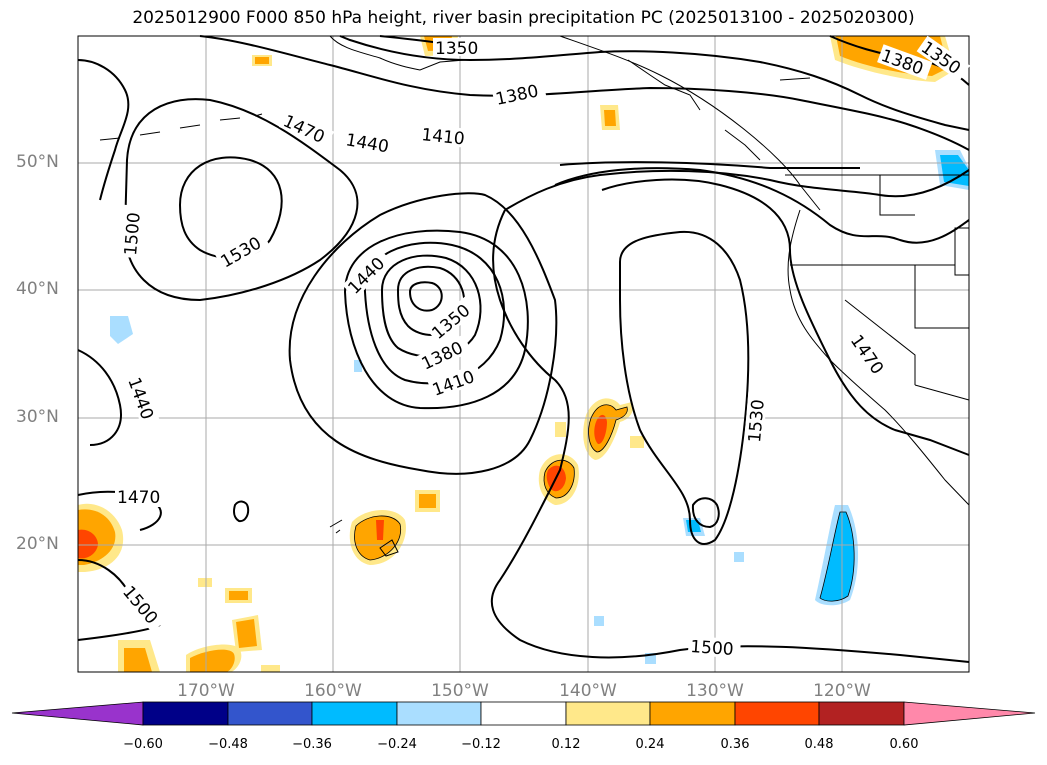 The width and height of the screenshot is (1047, 765). I want to click on lon-label-130w: 130°W, so click(715, 691).